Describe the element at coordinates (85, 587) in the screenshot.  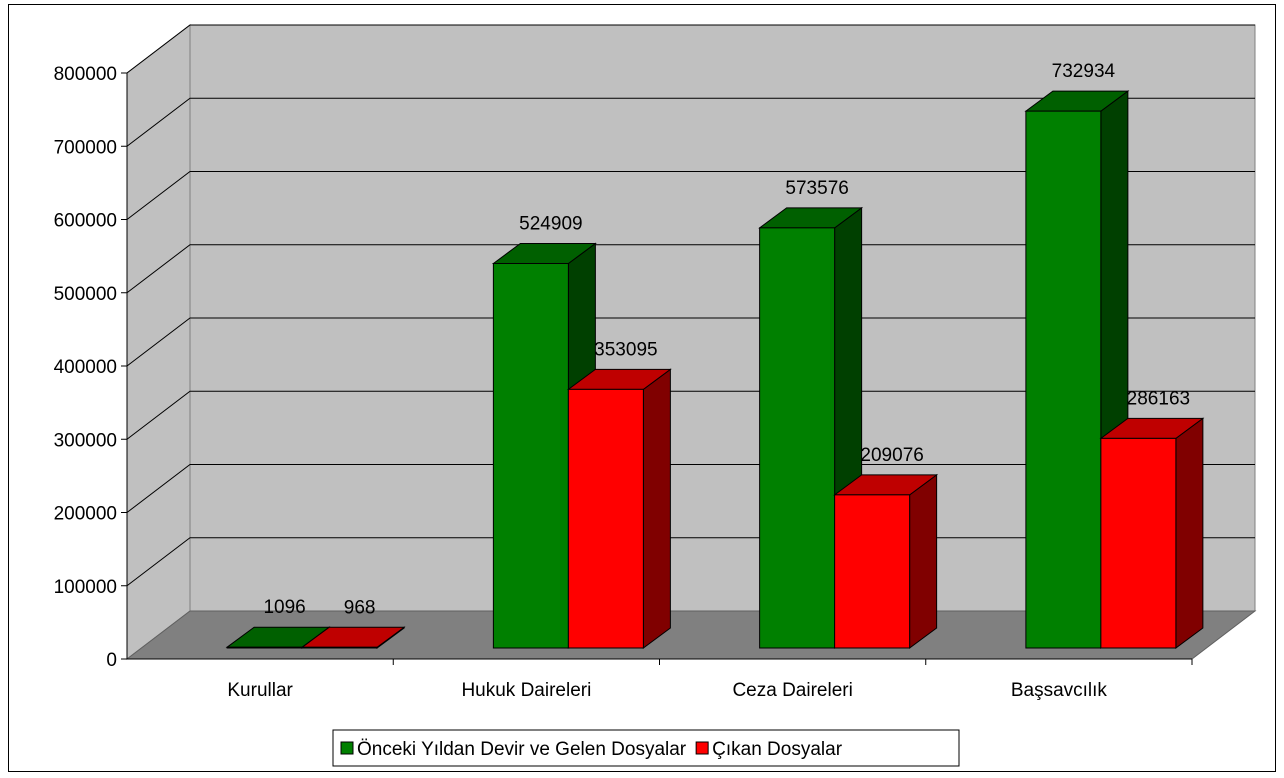
I see `y-tick-label: 100000` at that location.